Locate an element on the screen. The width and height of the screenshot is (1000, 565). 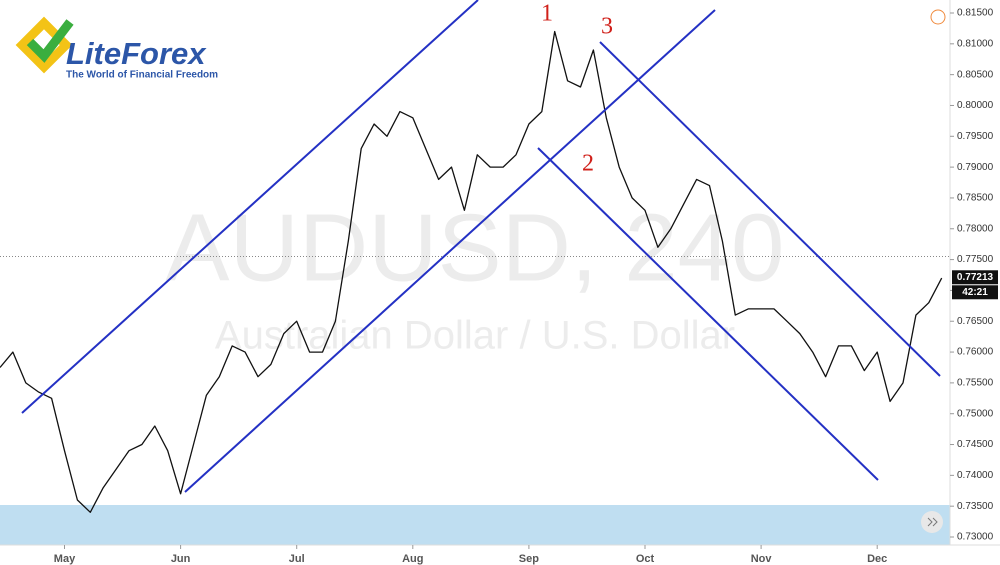
y-tick-label: 0.80000 is located at coordinates (975, 105).